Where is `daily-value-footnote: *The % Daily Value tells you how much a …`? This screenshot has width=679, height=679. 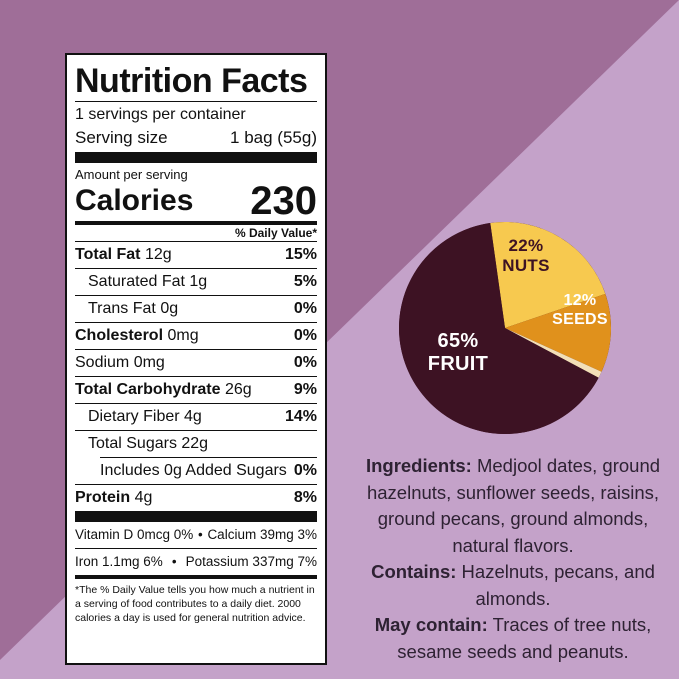 daily-value-footnote: *The % Daily Value tells you how much a … is located at coordinates (195, 604).